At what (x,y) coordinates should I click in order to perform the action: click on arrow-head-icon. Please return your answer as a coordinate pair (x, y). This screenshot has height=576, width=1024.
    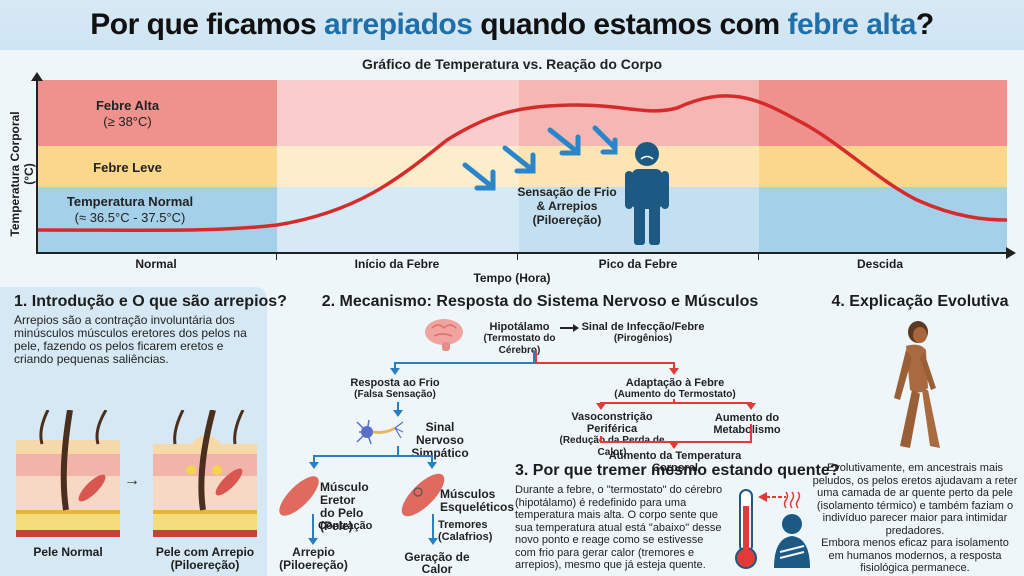
    Looking at the image, I should click on (576, 328).